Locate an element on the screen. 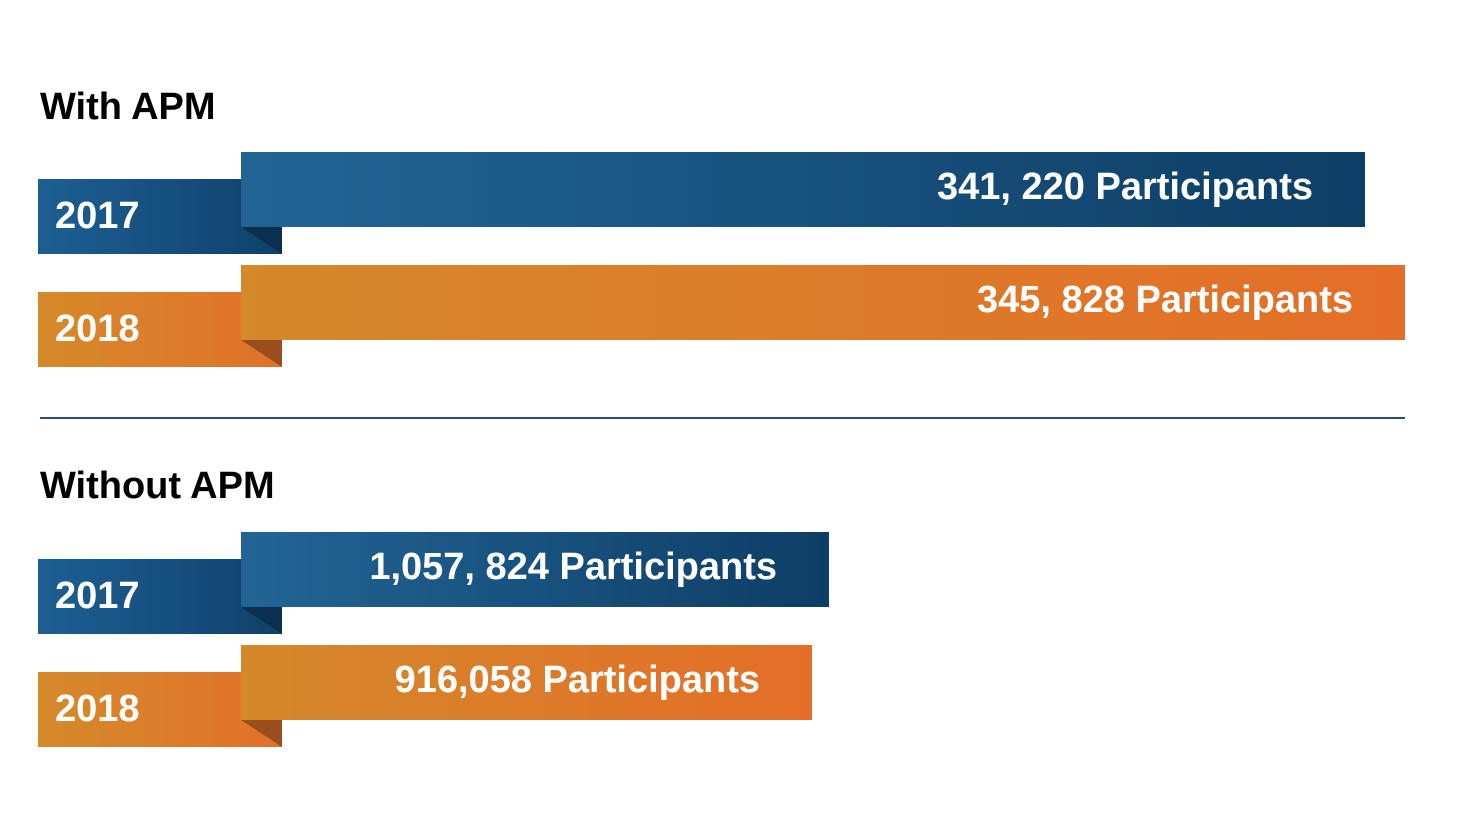  section-divider is located at coordinates (722, 418).